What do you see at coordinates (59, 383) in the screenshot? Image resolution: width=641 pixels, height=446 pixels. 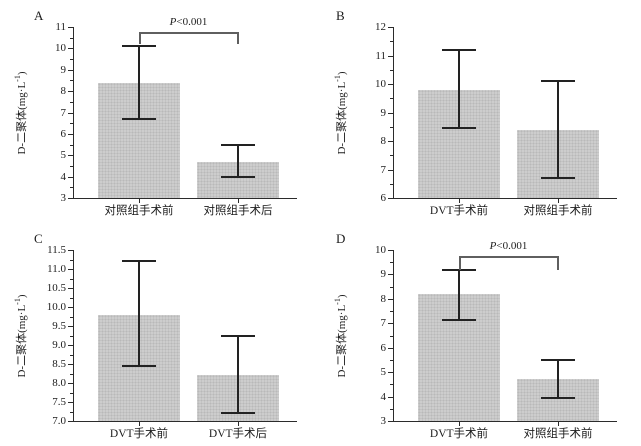 I see `y-tick-label: 8.0` at bounding box center [59, 383].